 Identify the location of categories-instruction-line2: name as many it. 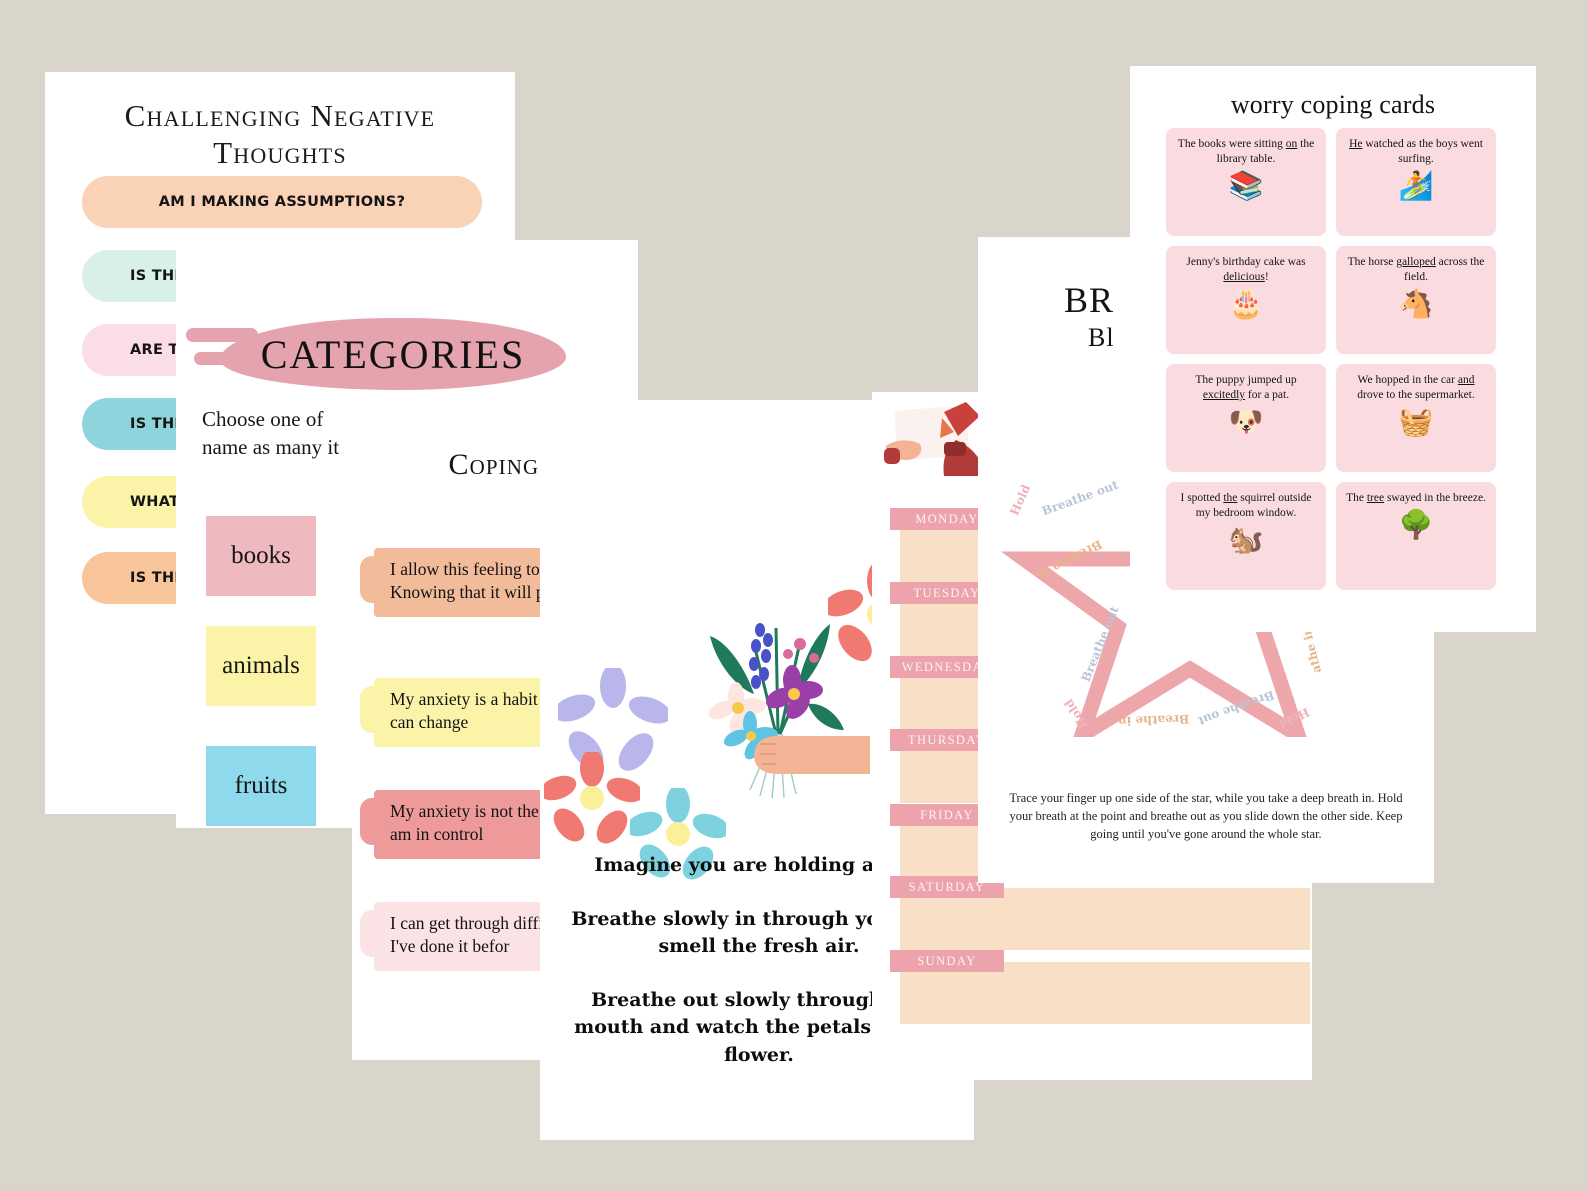
(271, 446).